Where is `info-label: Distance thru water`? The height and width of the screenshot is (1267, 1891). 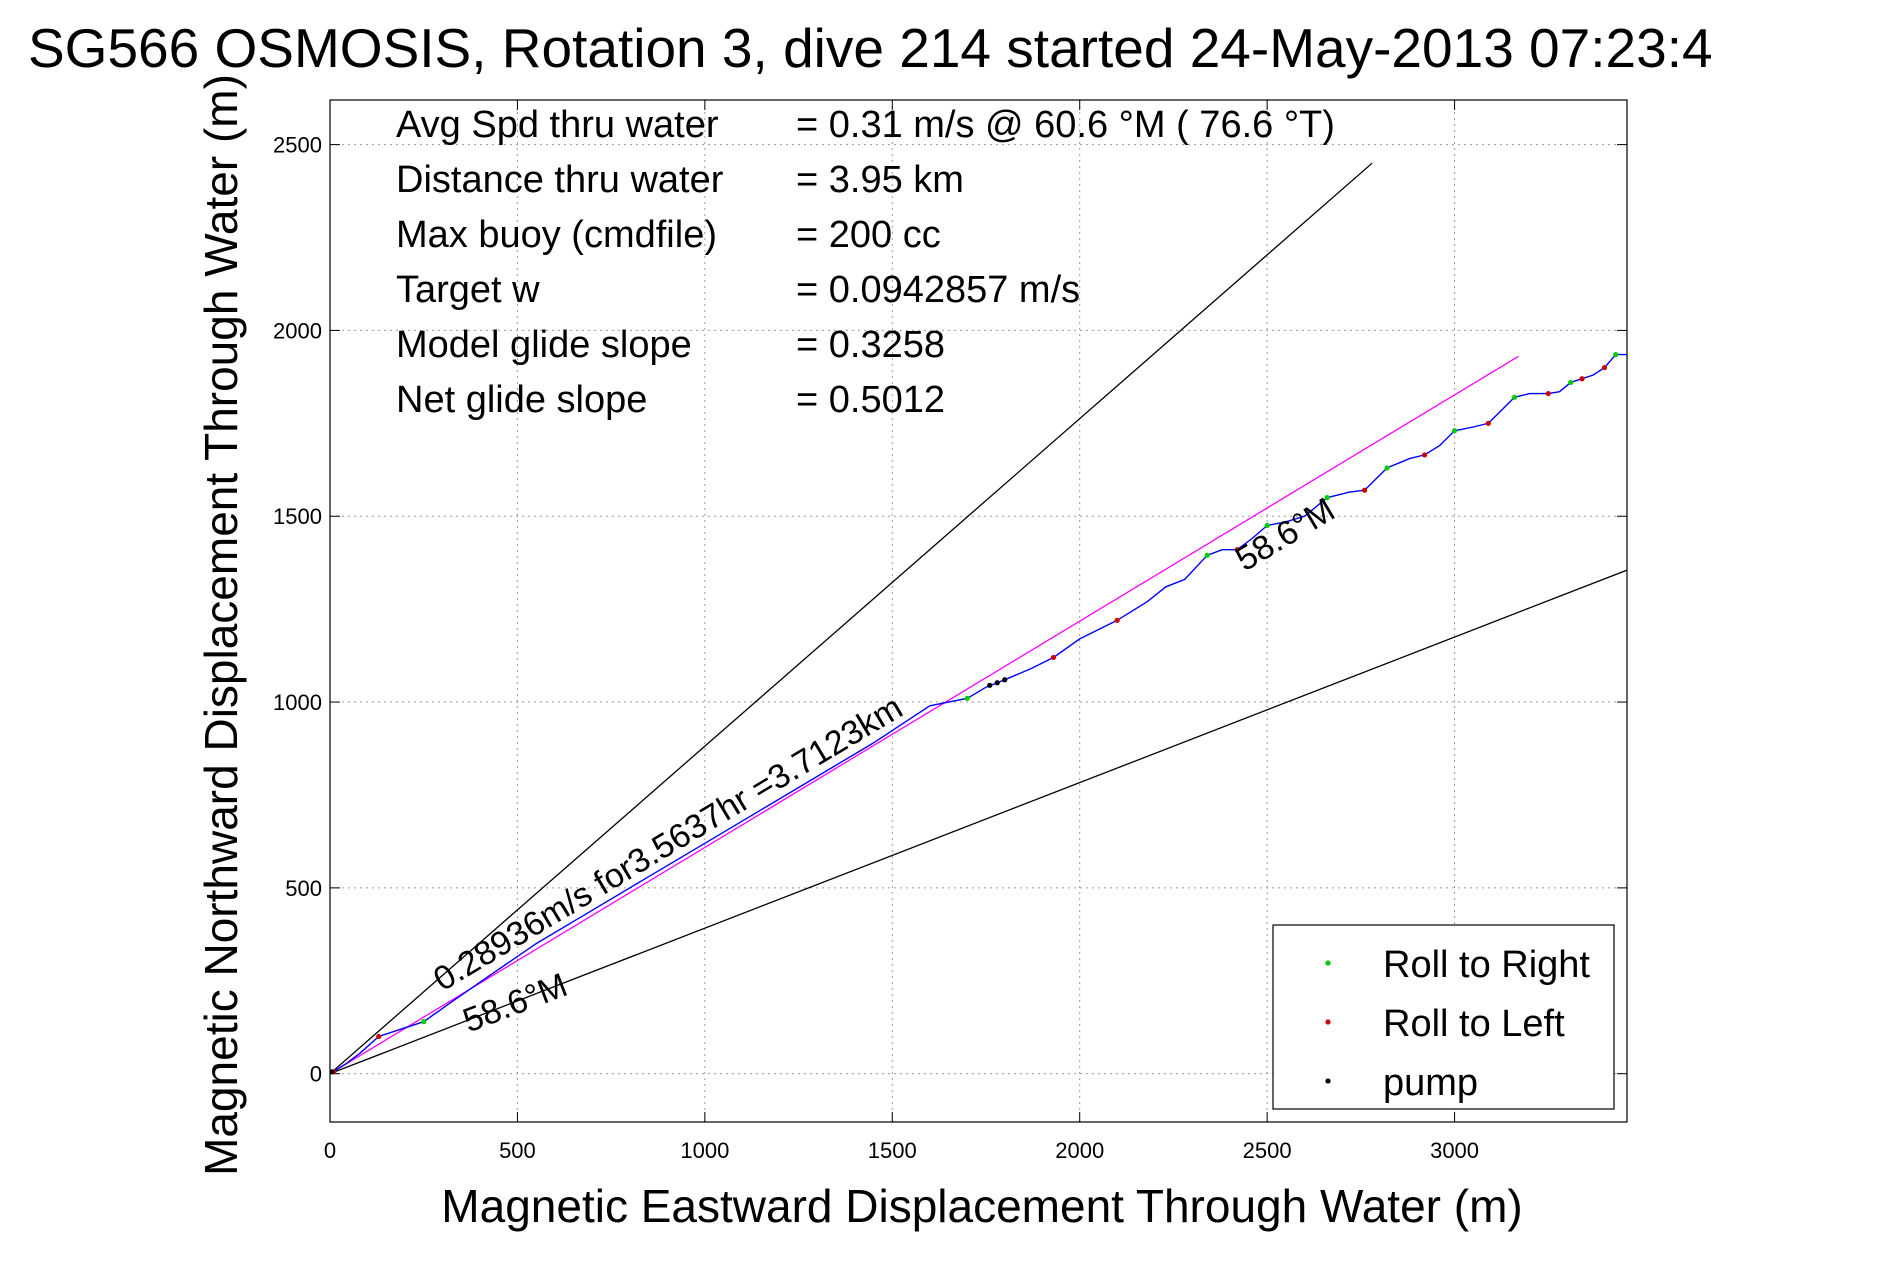
info-label: Distance thru water is located at coordinates (560, 180).